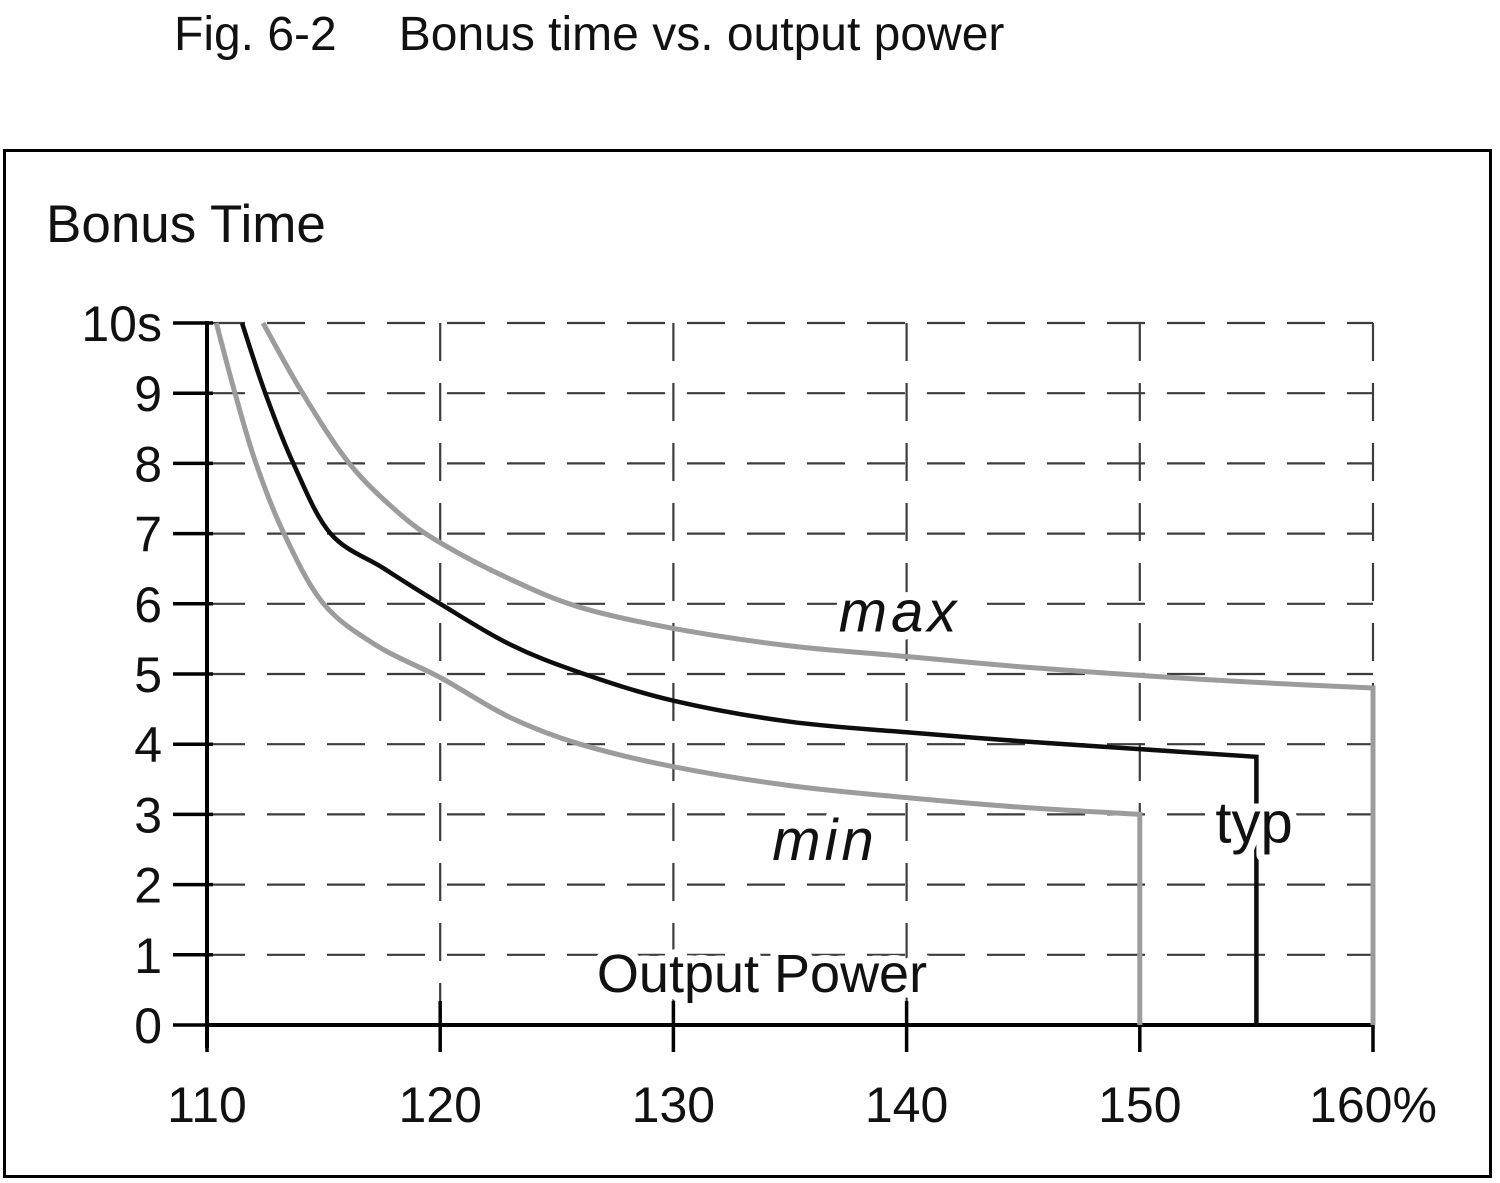  What do you see at coordinates (673, 1105) in the screenshot?
I see `x-tick-label-130: 130` at bounding box center [673, 1105].